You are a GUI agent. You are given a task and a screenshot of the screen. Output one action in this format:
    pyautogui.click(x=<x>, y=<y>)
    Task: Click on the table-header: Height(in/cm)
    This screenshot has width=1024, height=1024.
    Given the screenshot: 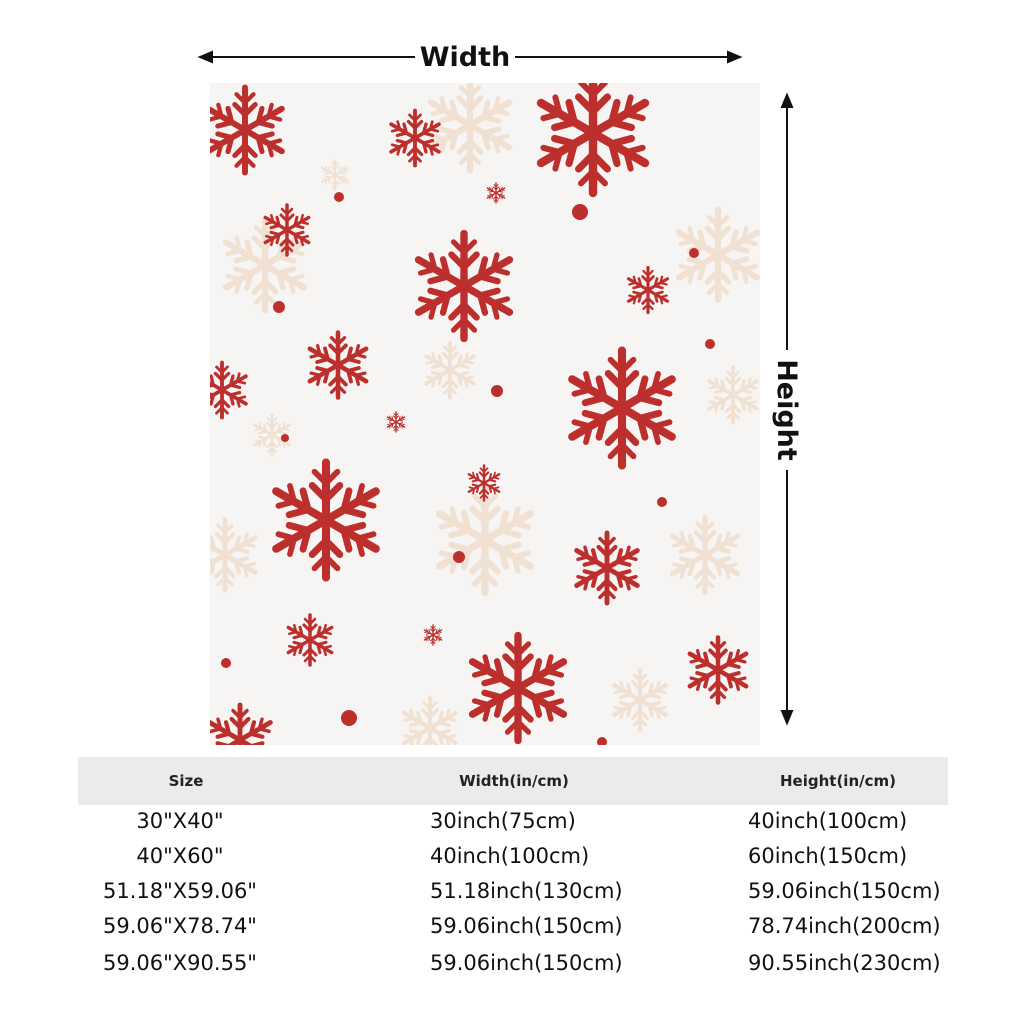 What is the action you would take?
    pyautogui.click(x=838, y=781)
    